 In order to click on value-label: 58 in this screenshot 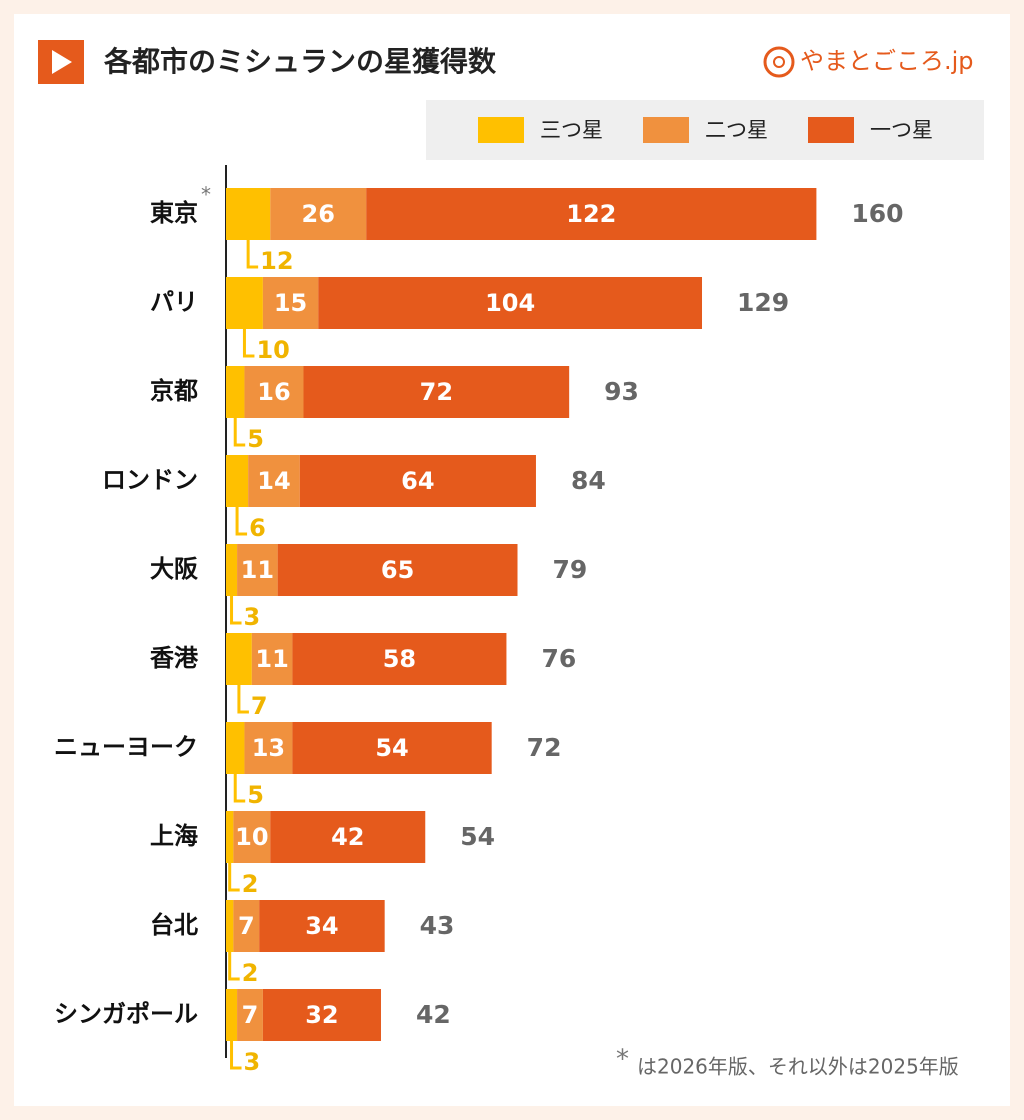, I will do `click(399, 659)`.